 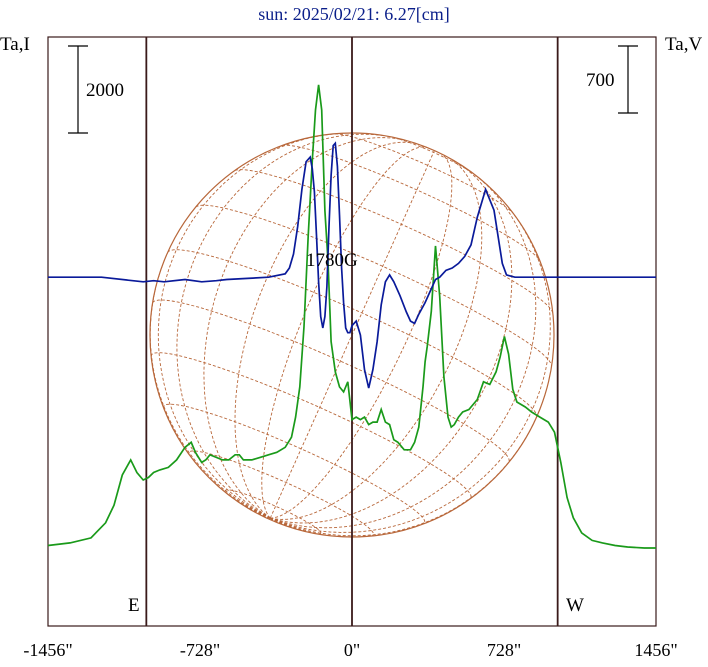 I want to click on x-tick-label: -1456", so click(x=47, y=650).